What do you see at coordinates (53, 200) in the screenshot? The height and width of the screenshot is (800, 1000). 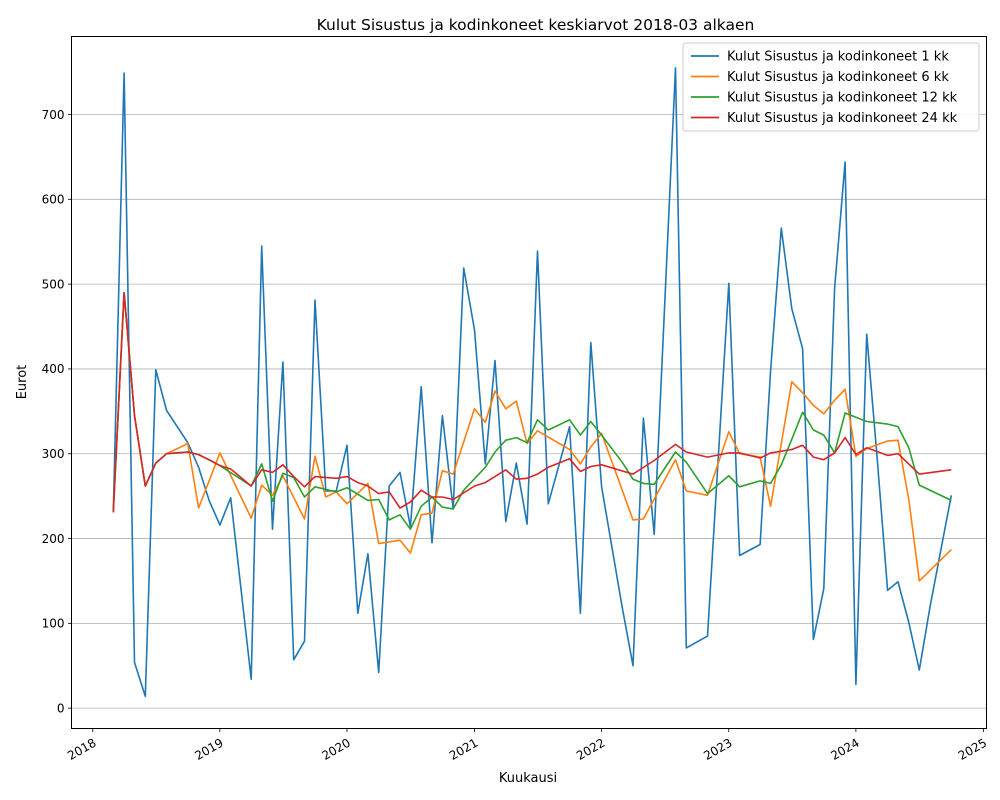 I see `y-tick-label: 600` at bounding box center [53, 200].